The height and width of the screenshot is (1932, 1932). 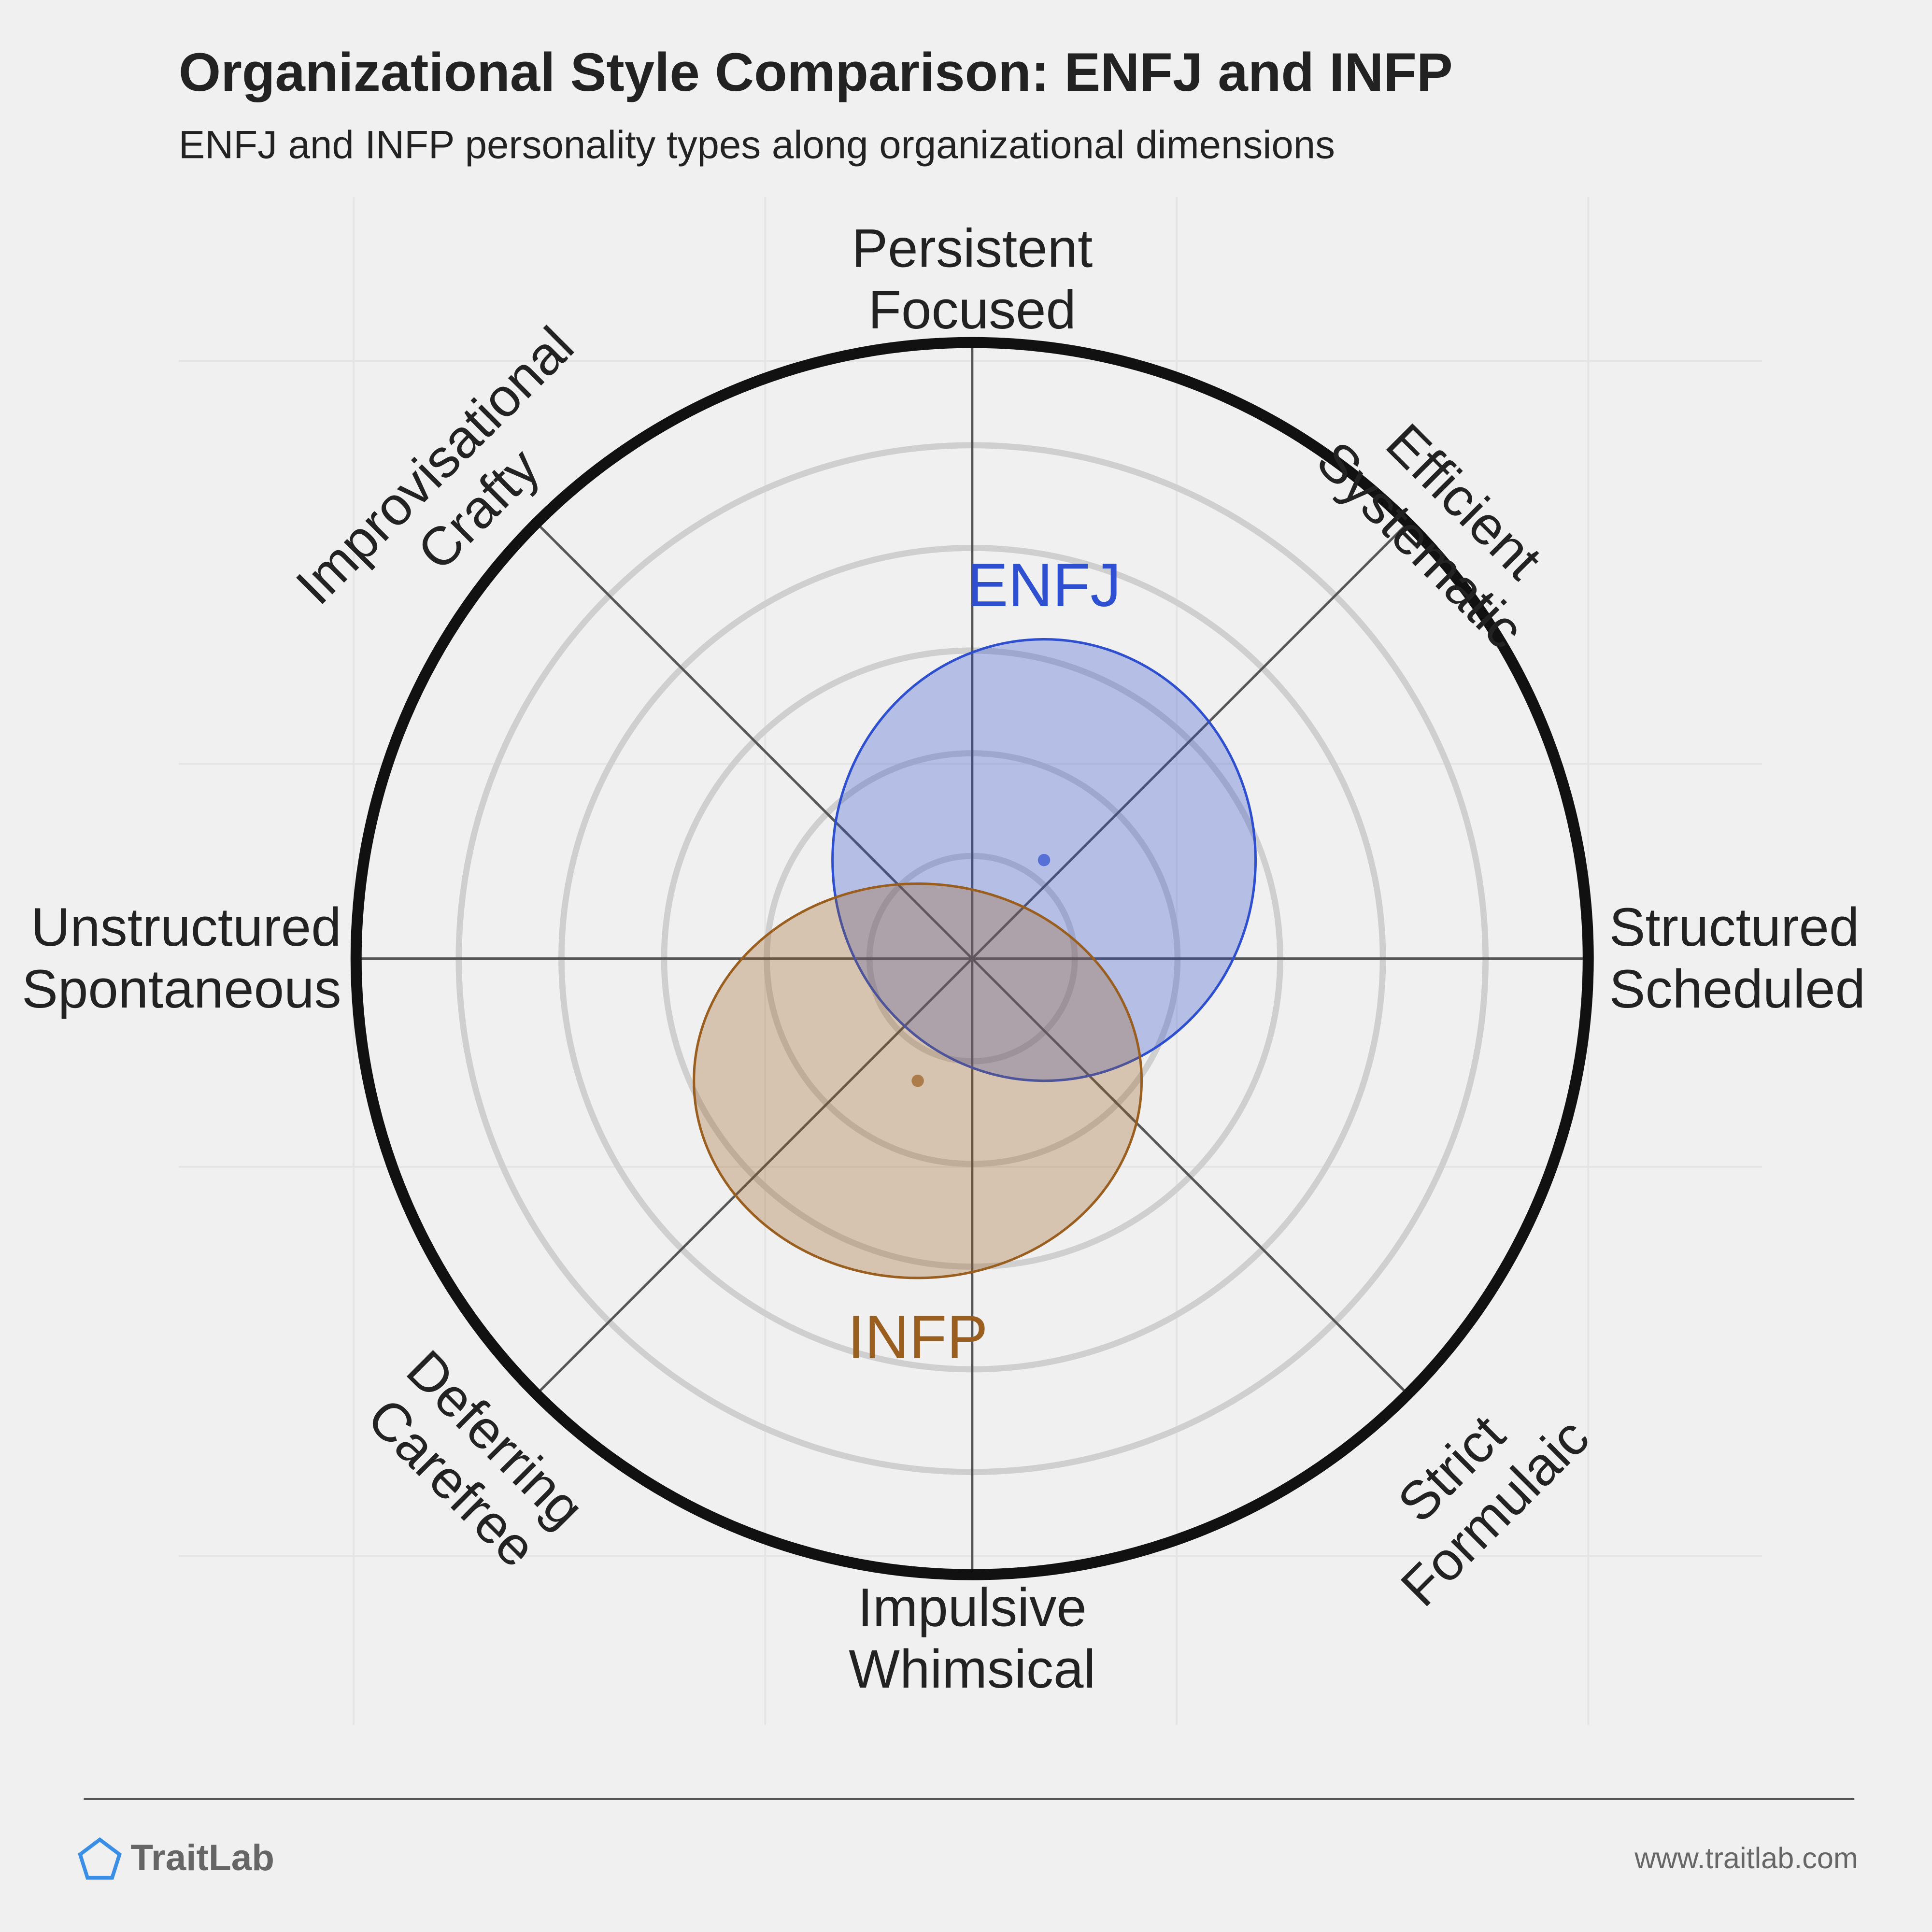 What do you see at coordinates (181, 988) in the screenshot?
I see `axis-label-line: Spontaneous` at bounding box center [181, 988].